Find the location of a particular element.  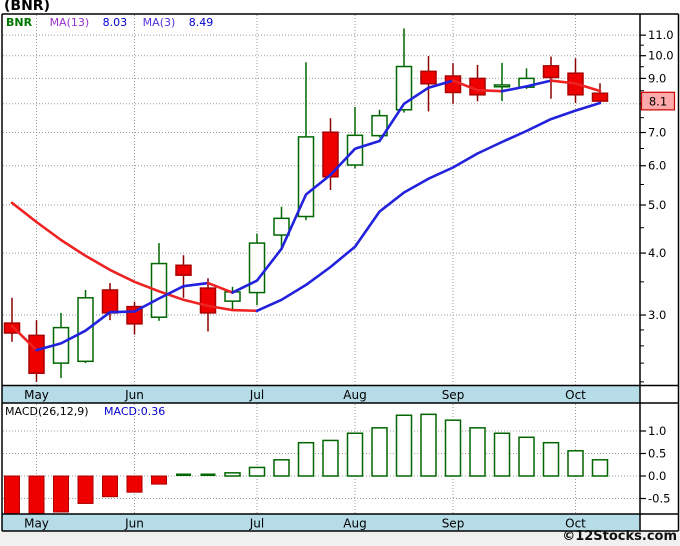

legend-ma3-value: 8.49 is located at coordinates (201, 22).